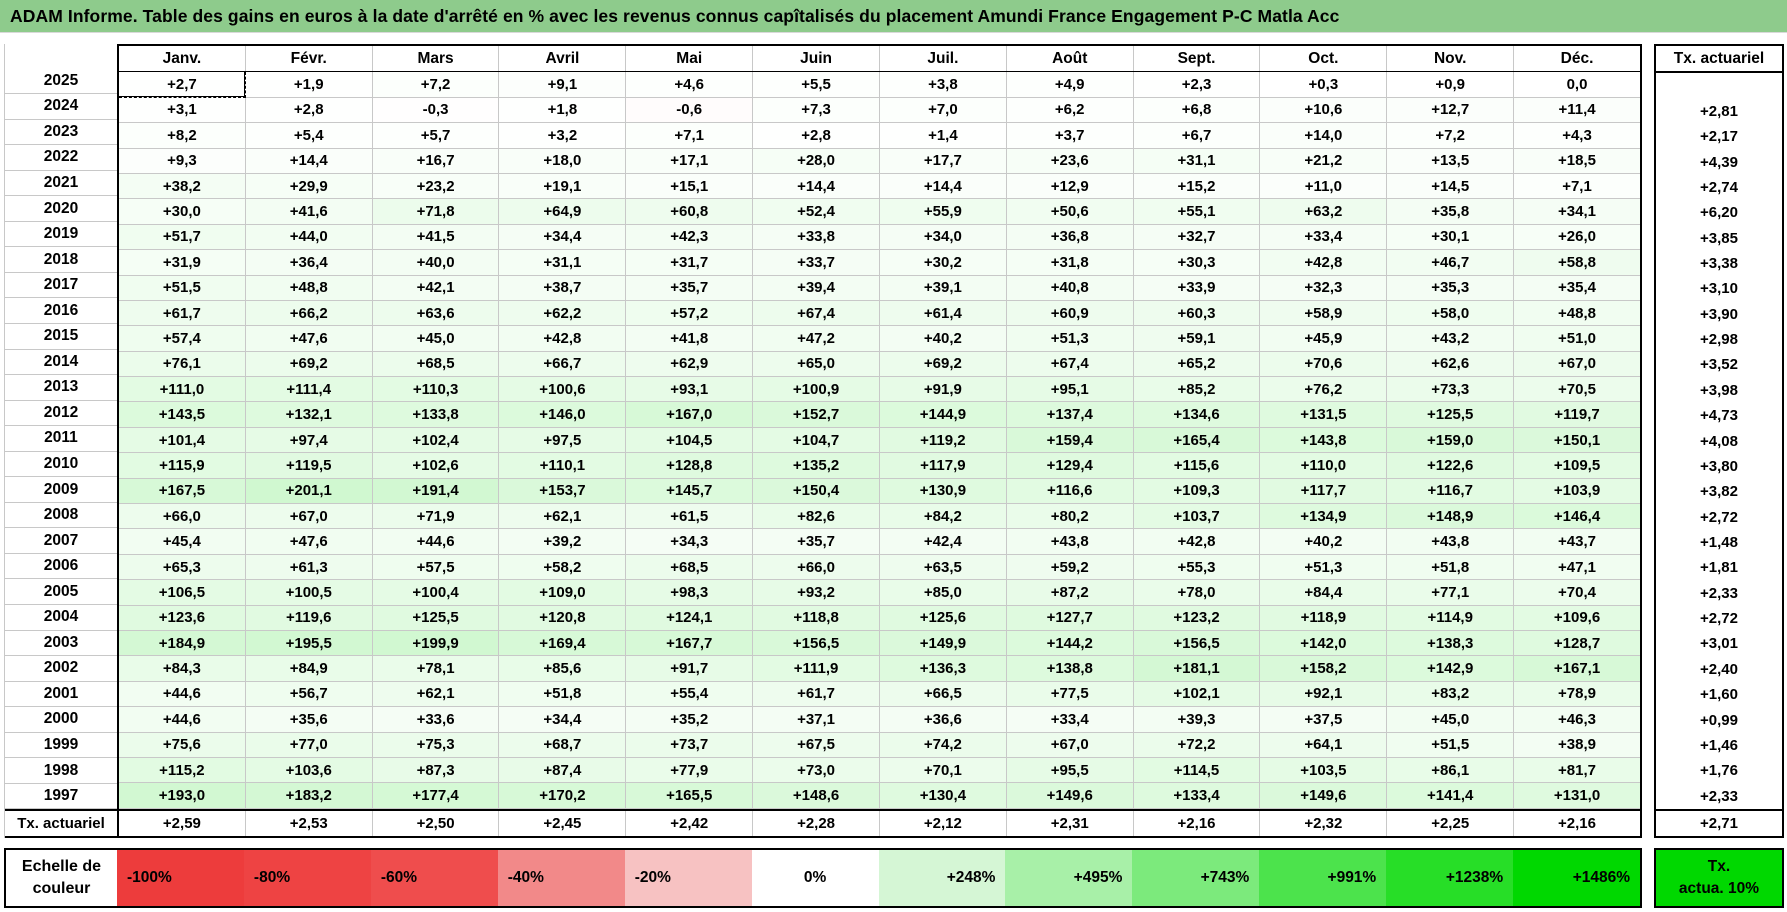  What do you see at coordinates (1577, 415) in the screenshot?
I see `table-cell: +119,7` at bounding box center [1577, 415].